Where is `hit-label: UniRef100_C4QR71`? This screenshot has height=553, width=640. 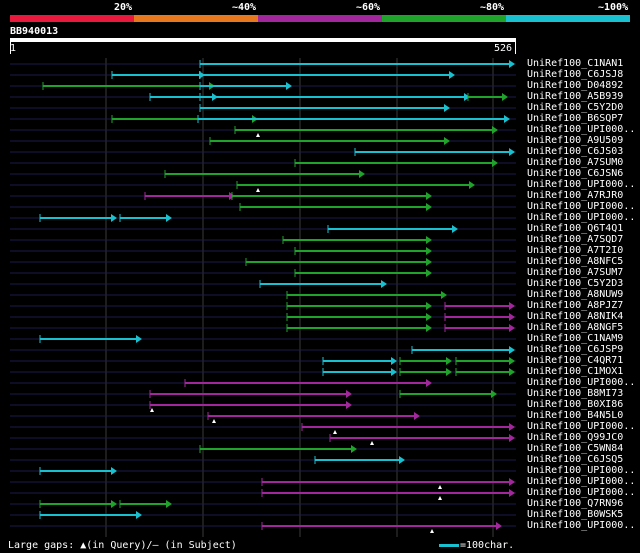
hit-label: UniRef100_C4QR71 is located at coordinates (575, 360).